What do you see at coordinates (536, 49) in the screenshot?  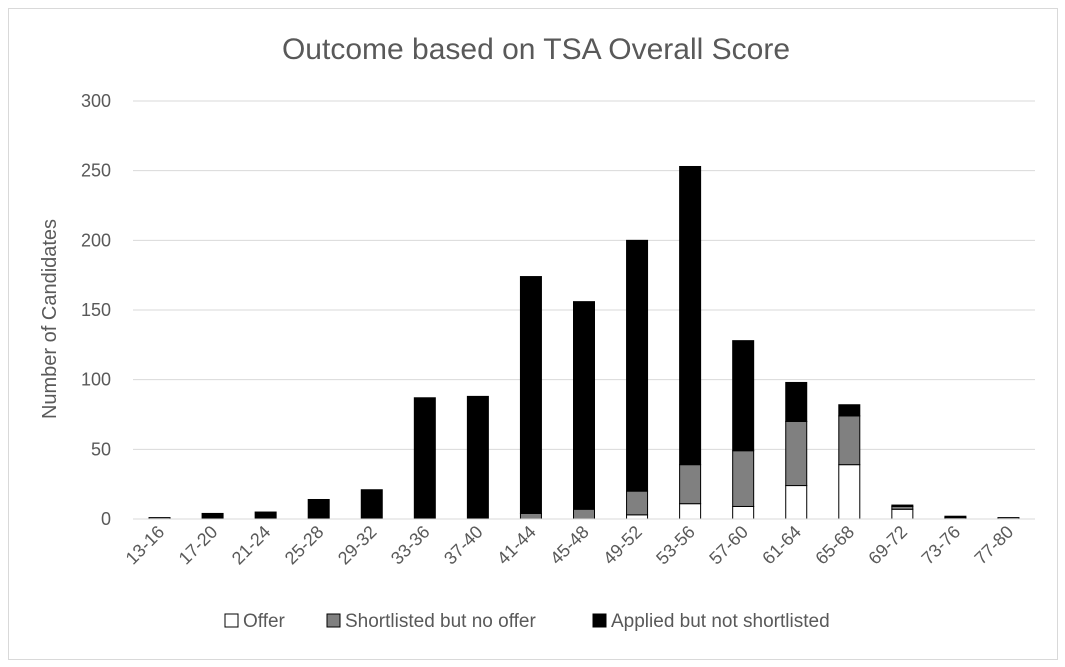 I see `chart-title: Outcome based on TSA Overall Score` at bounding box center [536, 49].